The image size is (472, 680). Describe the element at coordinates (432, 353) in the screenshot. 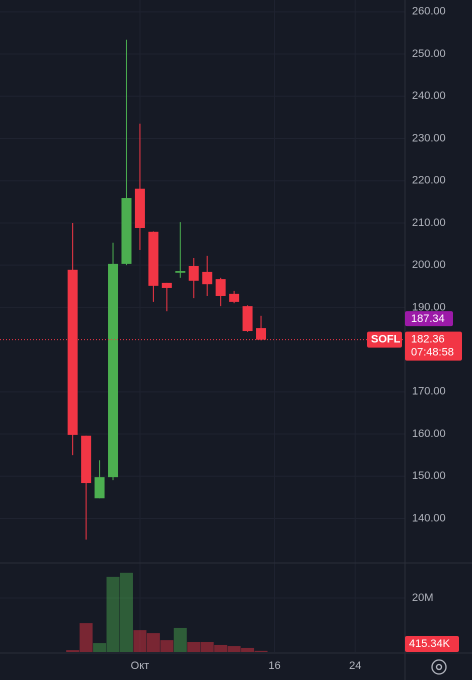

I see `countdown-label: 07:48:58` at that location.